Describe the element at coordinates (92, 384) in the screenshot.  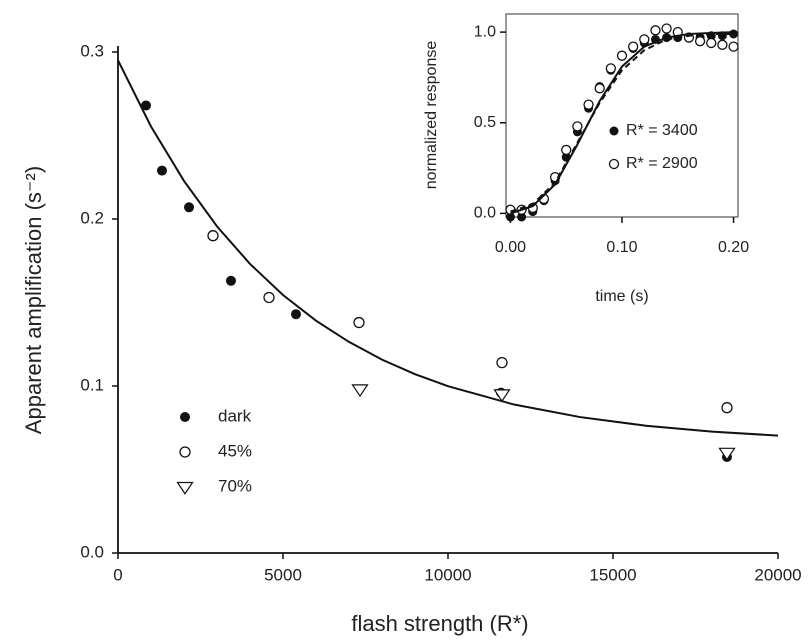
I see `y-tick-label: 0.1` at that location.